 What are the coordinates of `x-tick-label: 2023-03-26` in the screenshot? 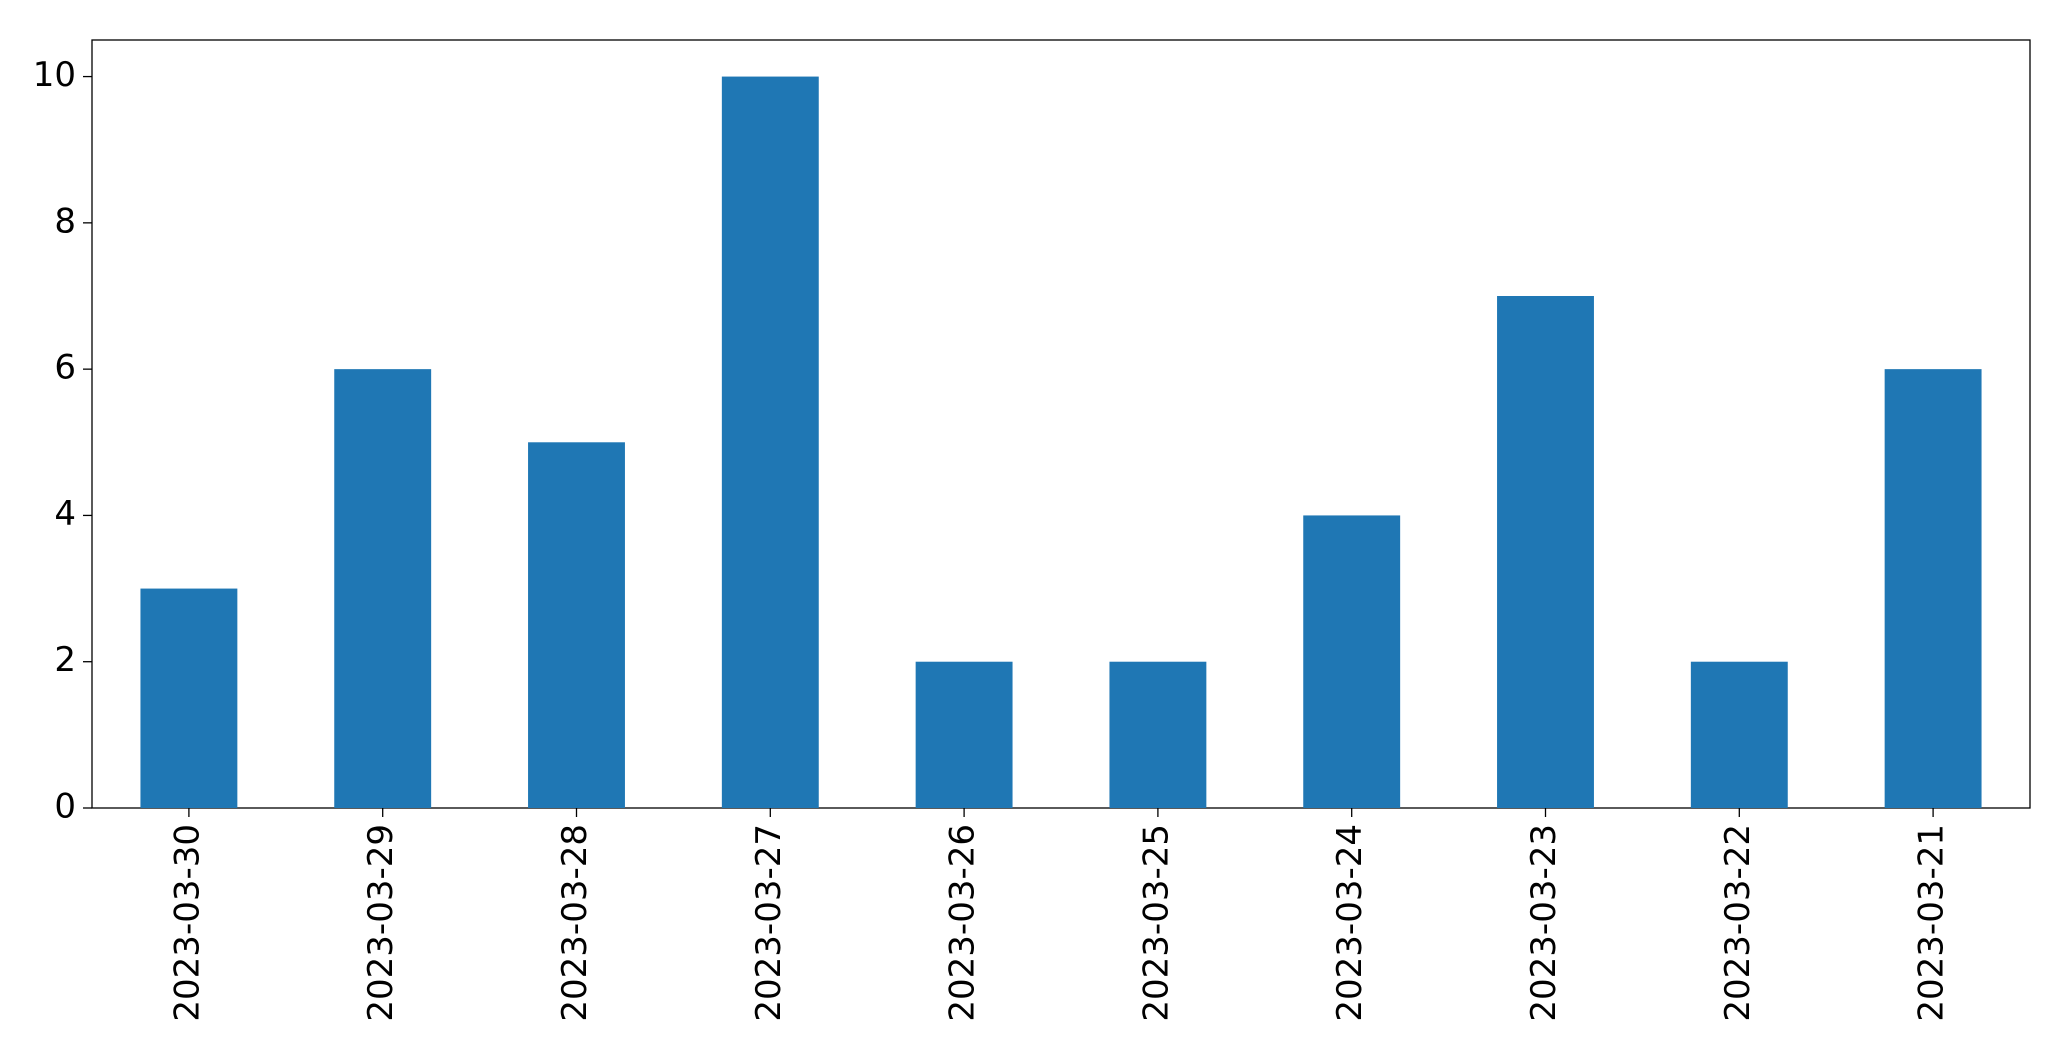 It's located at (963, 923).